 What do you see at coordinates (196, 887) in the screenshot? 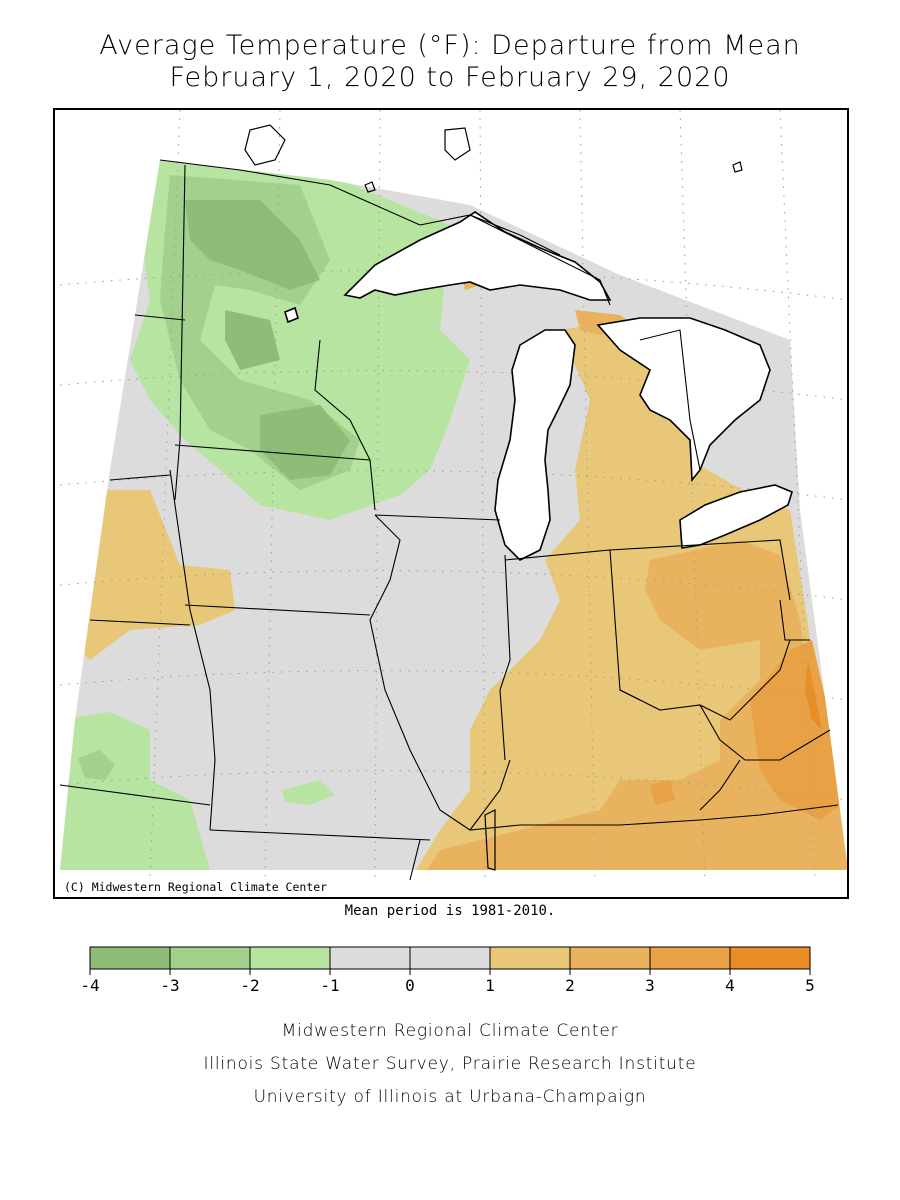
I see `copyright-label: (C) Midwestern Regional Climate Center` at bounding box center [196, 887].